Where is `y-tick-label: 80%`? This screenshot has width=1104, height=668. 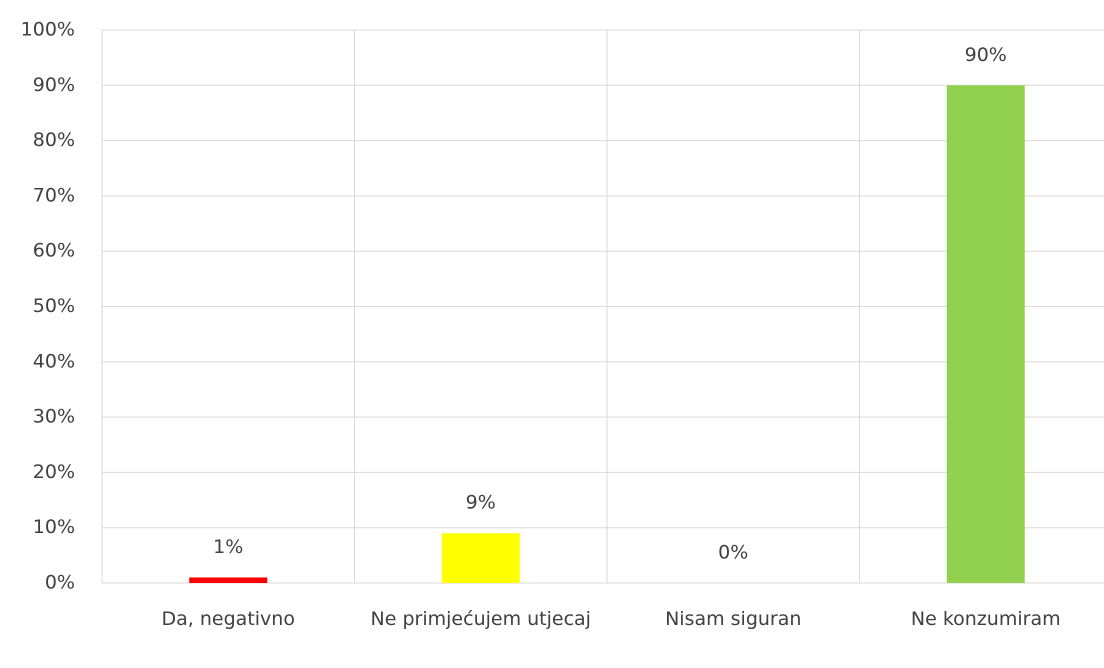 y-tick-label: 80% is located at coordinates (54, 140).